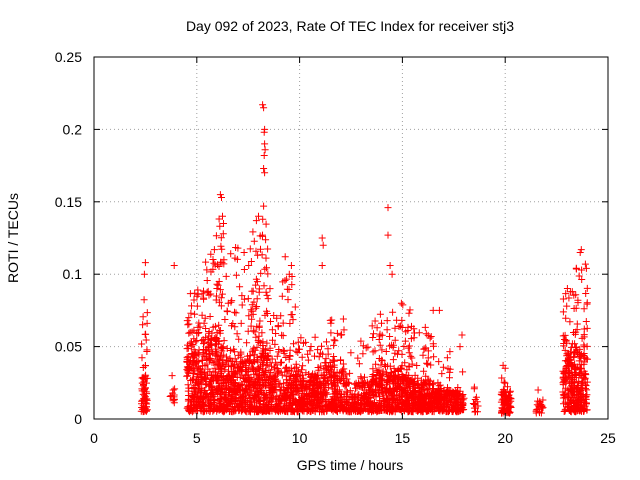 Image resolution: width=640 pixels, height=480 pixels. What do you see at coordinates (68, 347) in the screenshot?
I see `y-tick-label: 0.05` at bounding box center [68, 347].